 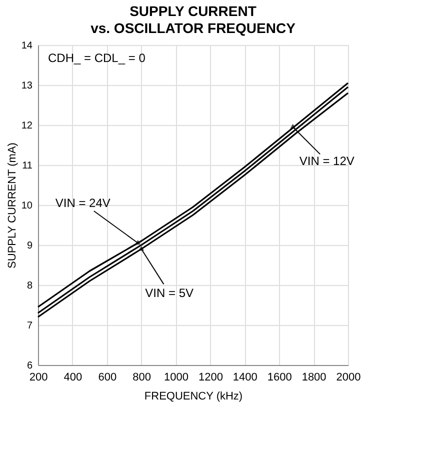 What do you see at coordinates (27, 206) in the screenshot?
I see `y-tick-label: 10` at bounding box center [27, 206].